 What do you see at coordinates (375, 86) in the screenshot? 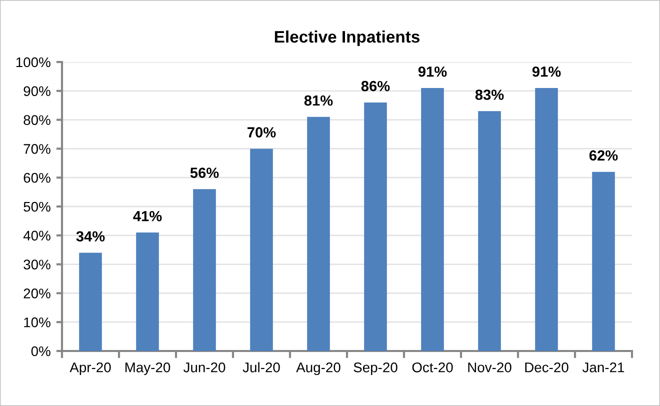
I see `data-label: 86%` at bounding box center [375, 86].